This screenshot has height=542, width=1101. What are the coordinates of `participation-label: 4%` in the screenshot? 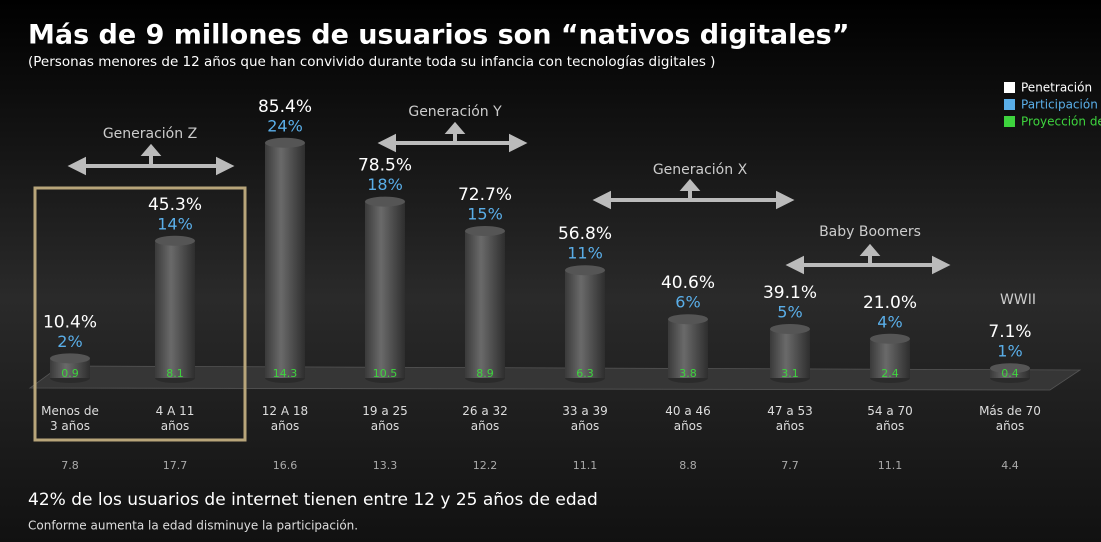 It's located at (889, 321).